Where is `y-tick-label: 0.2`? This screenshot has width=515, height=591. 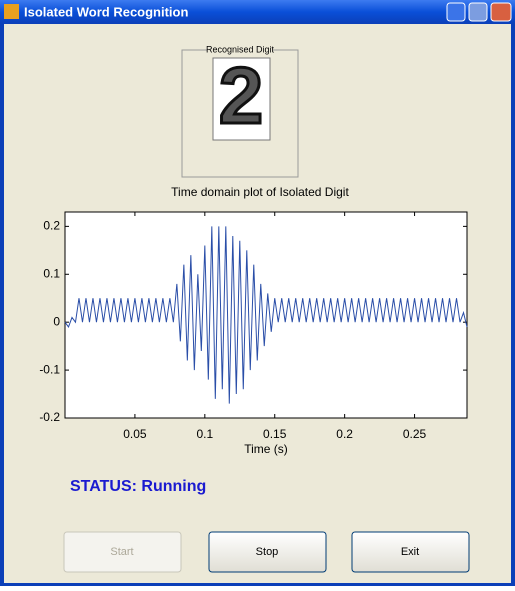 y-tick-label: 0.2 is located at coordinates (51, 226).